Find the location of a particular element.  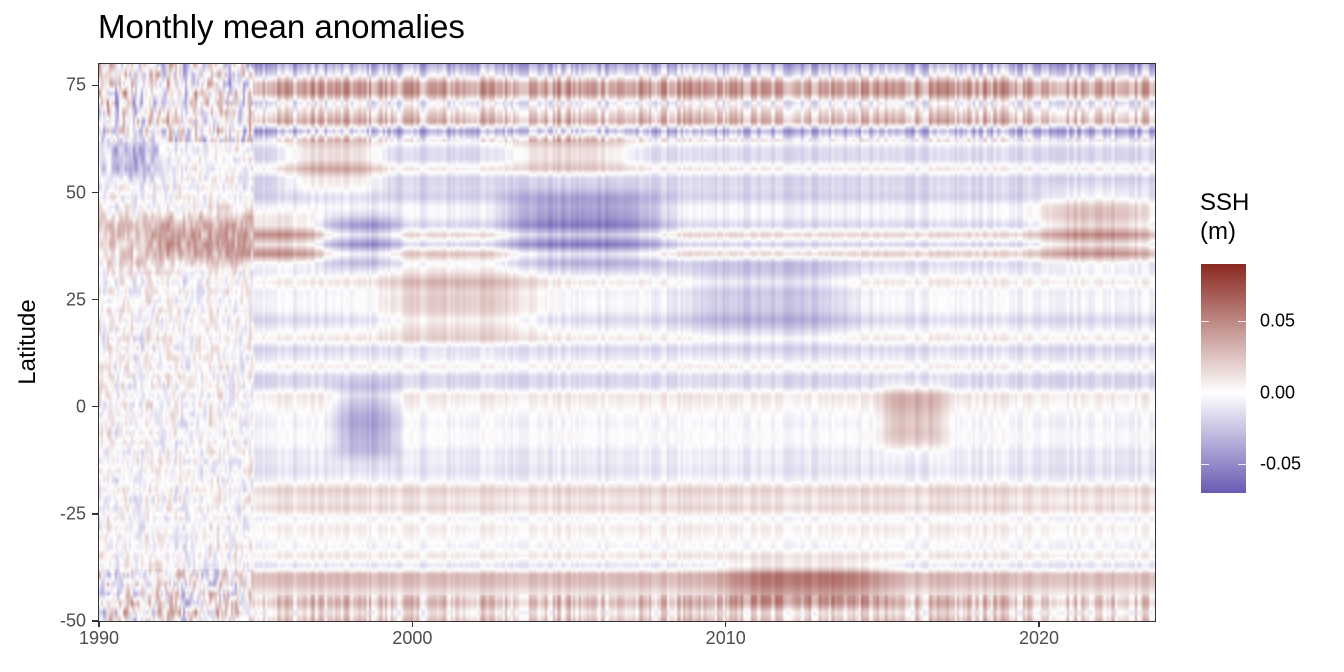

y-axis-title: Latitude is located at coordinates (27, 342).